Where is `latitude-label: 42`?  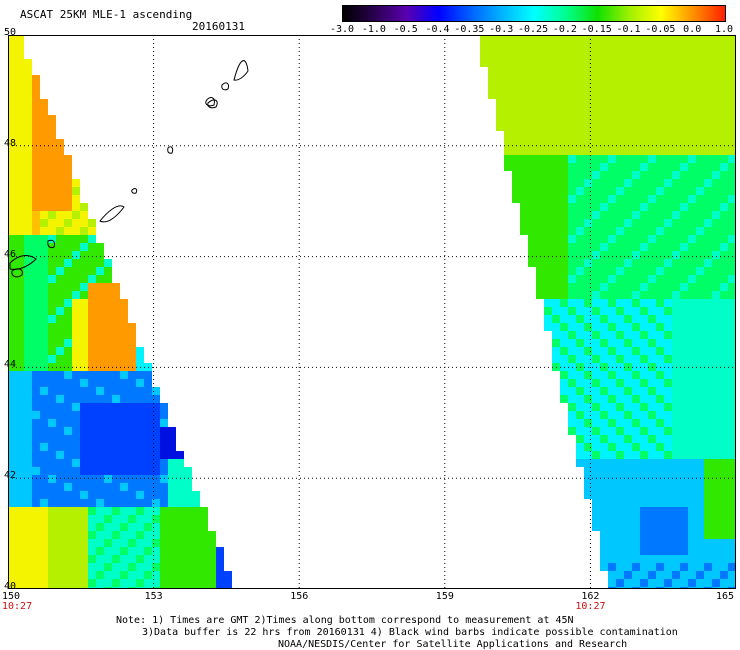 latitude-label: 42 is located at coordinates (10, 476).